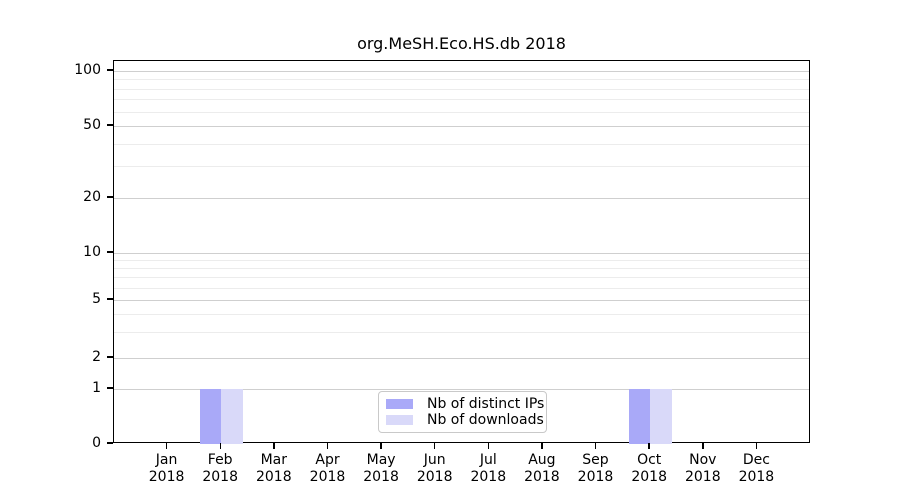  Describe the element at coordinates (327, 460) in the screenshot. I see `x-tick-month: Apr` at that location.